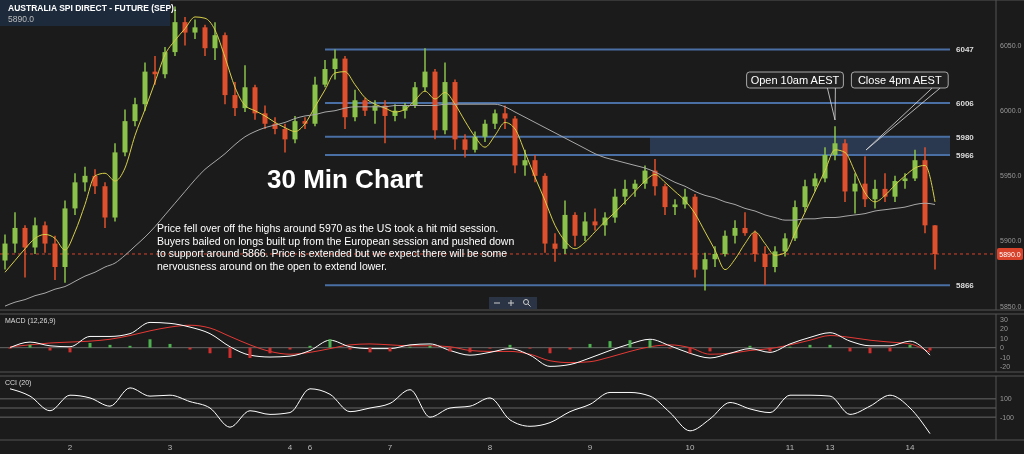 This screenshot has height=454, width=1024. Describe the element at coordinates (899, 80) in the screenshot. I see `annotation: Close 4pm AEST` at that location.